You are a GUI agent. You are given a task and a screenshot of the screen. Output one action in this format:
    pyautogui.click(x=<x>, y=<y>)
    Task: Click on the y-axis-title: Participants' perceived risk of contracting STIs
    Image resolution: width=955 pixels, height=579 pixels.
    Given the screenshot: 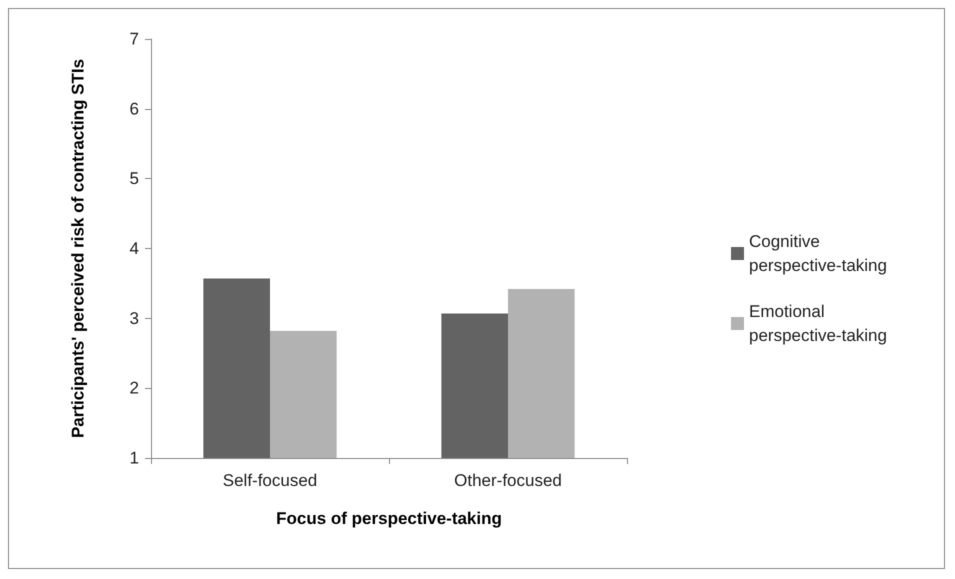 What is the action you would take?
    pyautogui.click(x=78, y=248)
    